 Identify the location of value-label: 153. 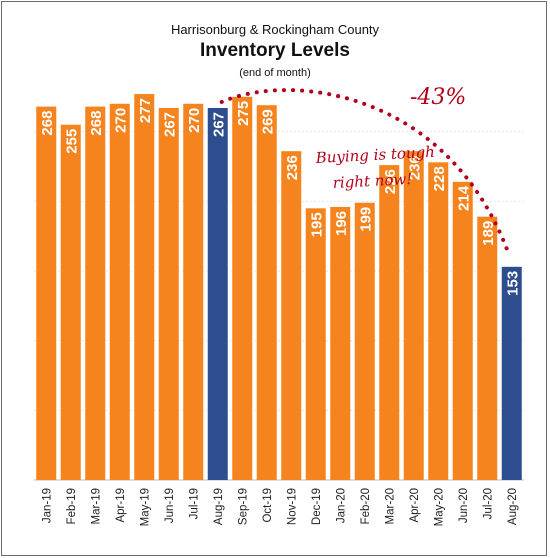
(513, 283).